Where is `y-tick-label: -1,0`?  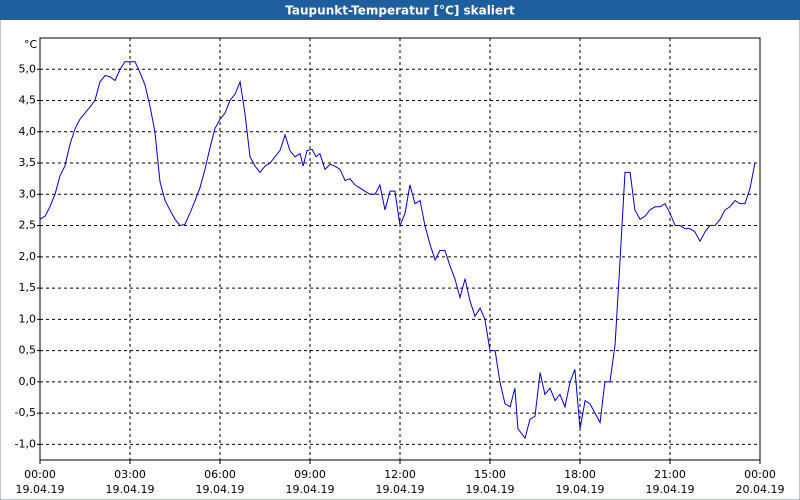 y-tick-label: -1,0 is located at coordinates (25, 443).